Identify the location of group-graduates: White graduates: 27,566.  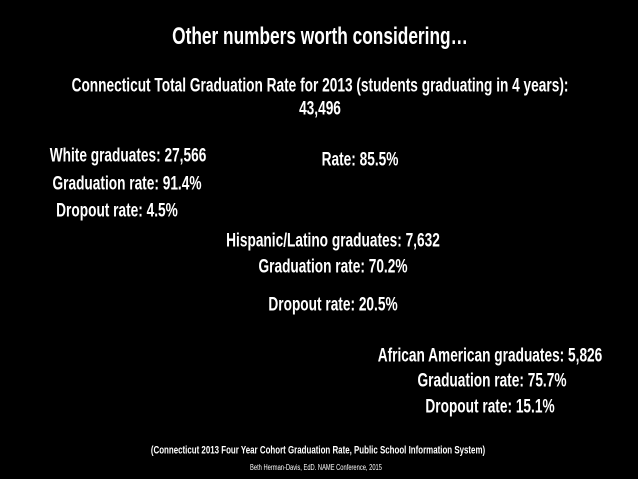
(128, 156).